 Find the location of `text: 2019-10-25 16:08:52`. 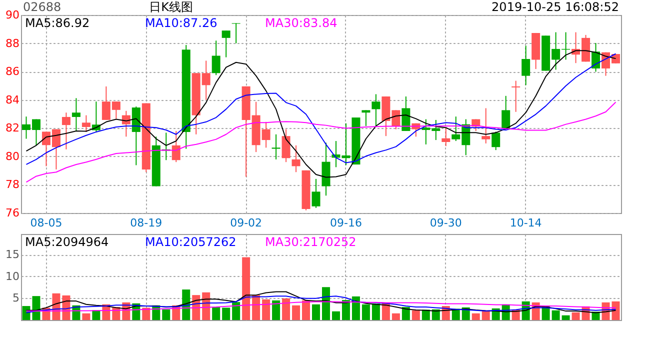

text: 2019-10-25 16:08:52 is located at coordinates (555, 7).